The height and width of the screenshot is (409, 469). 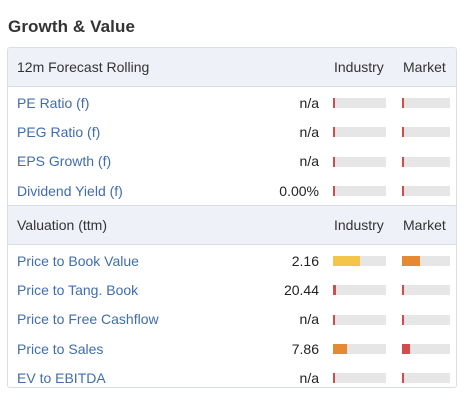 What do you see at coordinates (305, 260) in the screenshot?
I see `metric-value: 2.16` at bounding box center [305, 260].